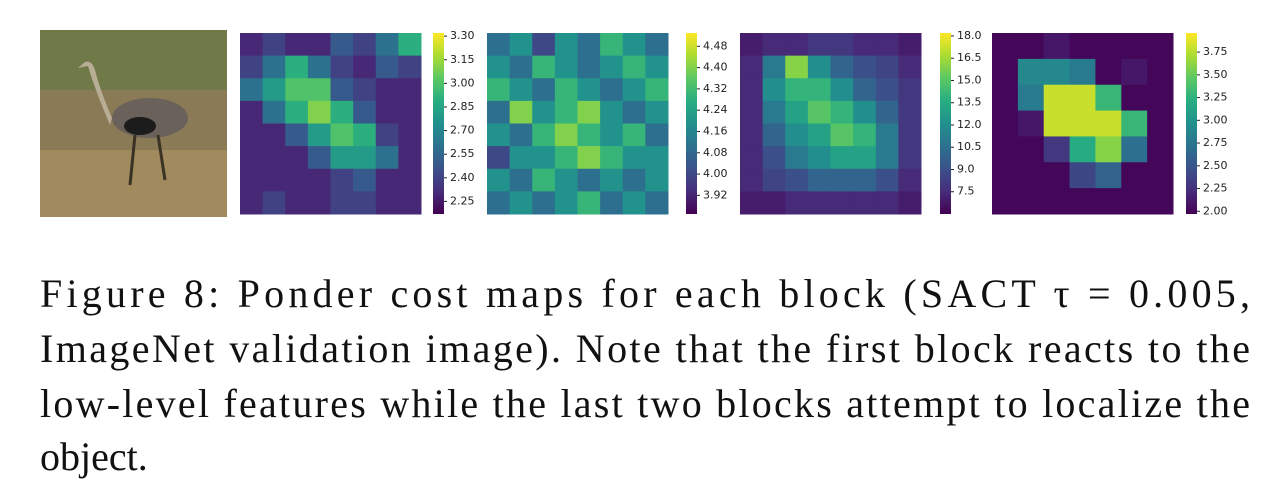  Describe the element at coordinates (969, 35) in the screenshot. I see `colorbar-tick-label: 18.0` at that location.